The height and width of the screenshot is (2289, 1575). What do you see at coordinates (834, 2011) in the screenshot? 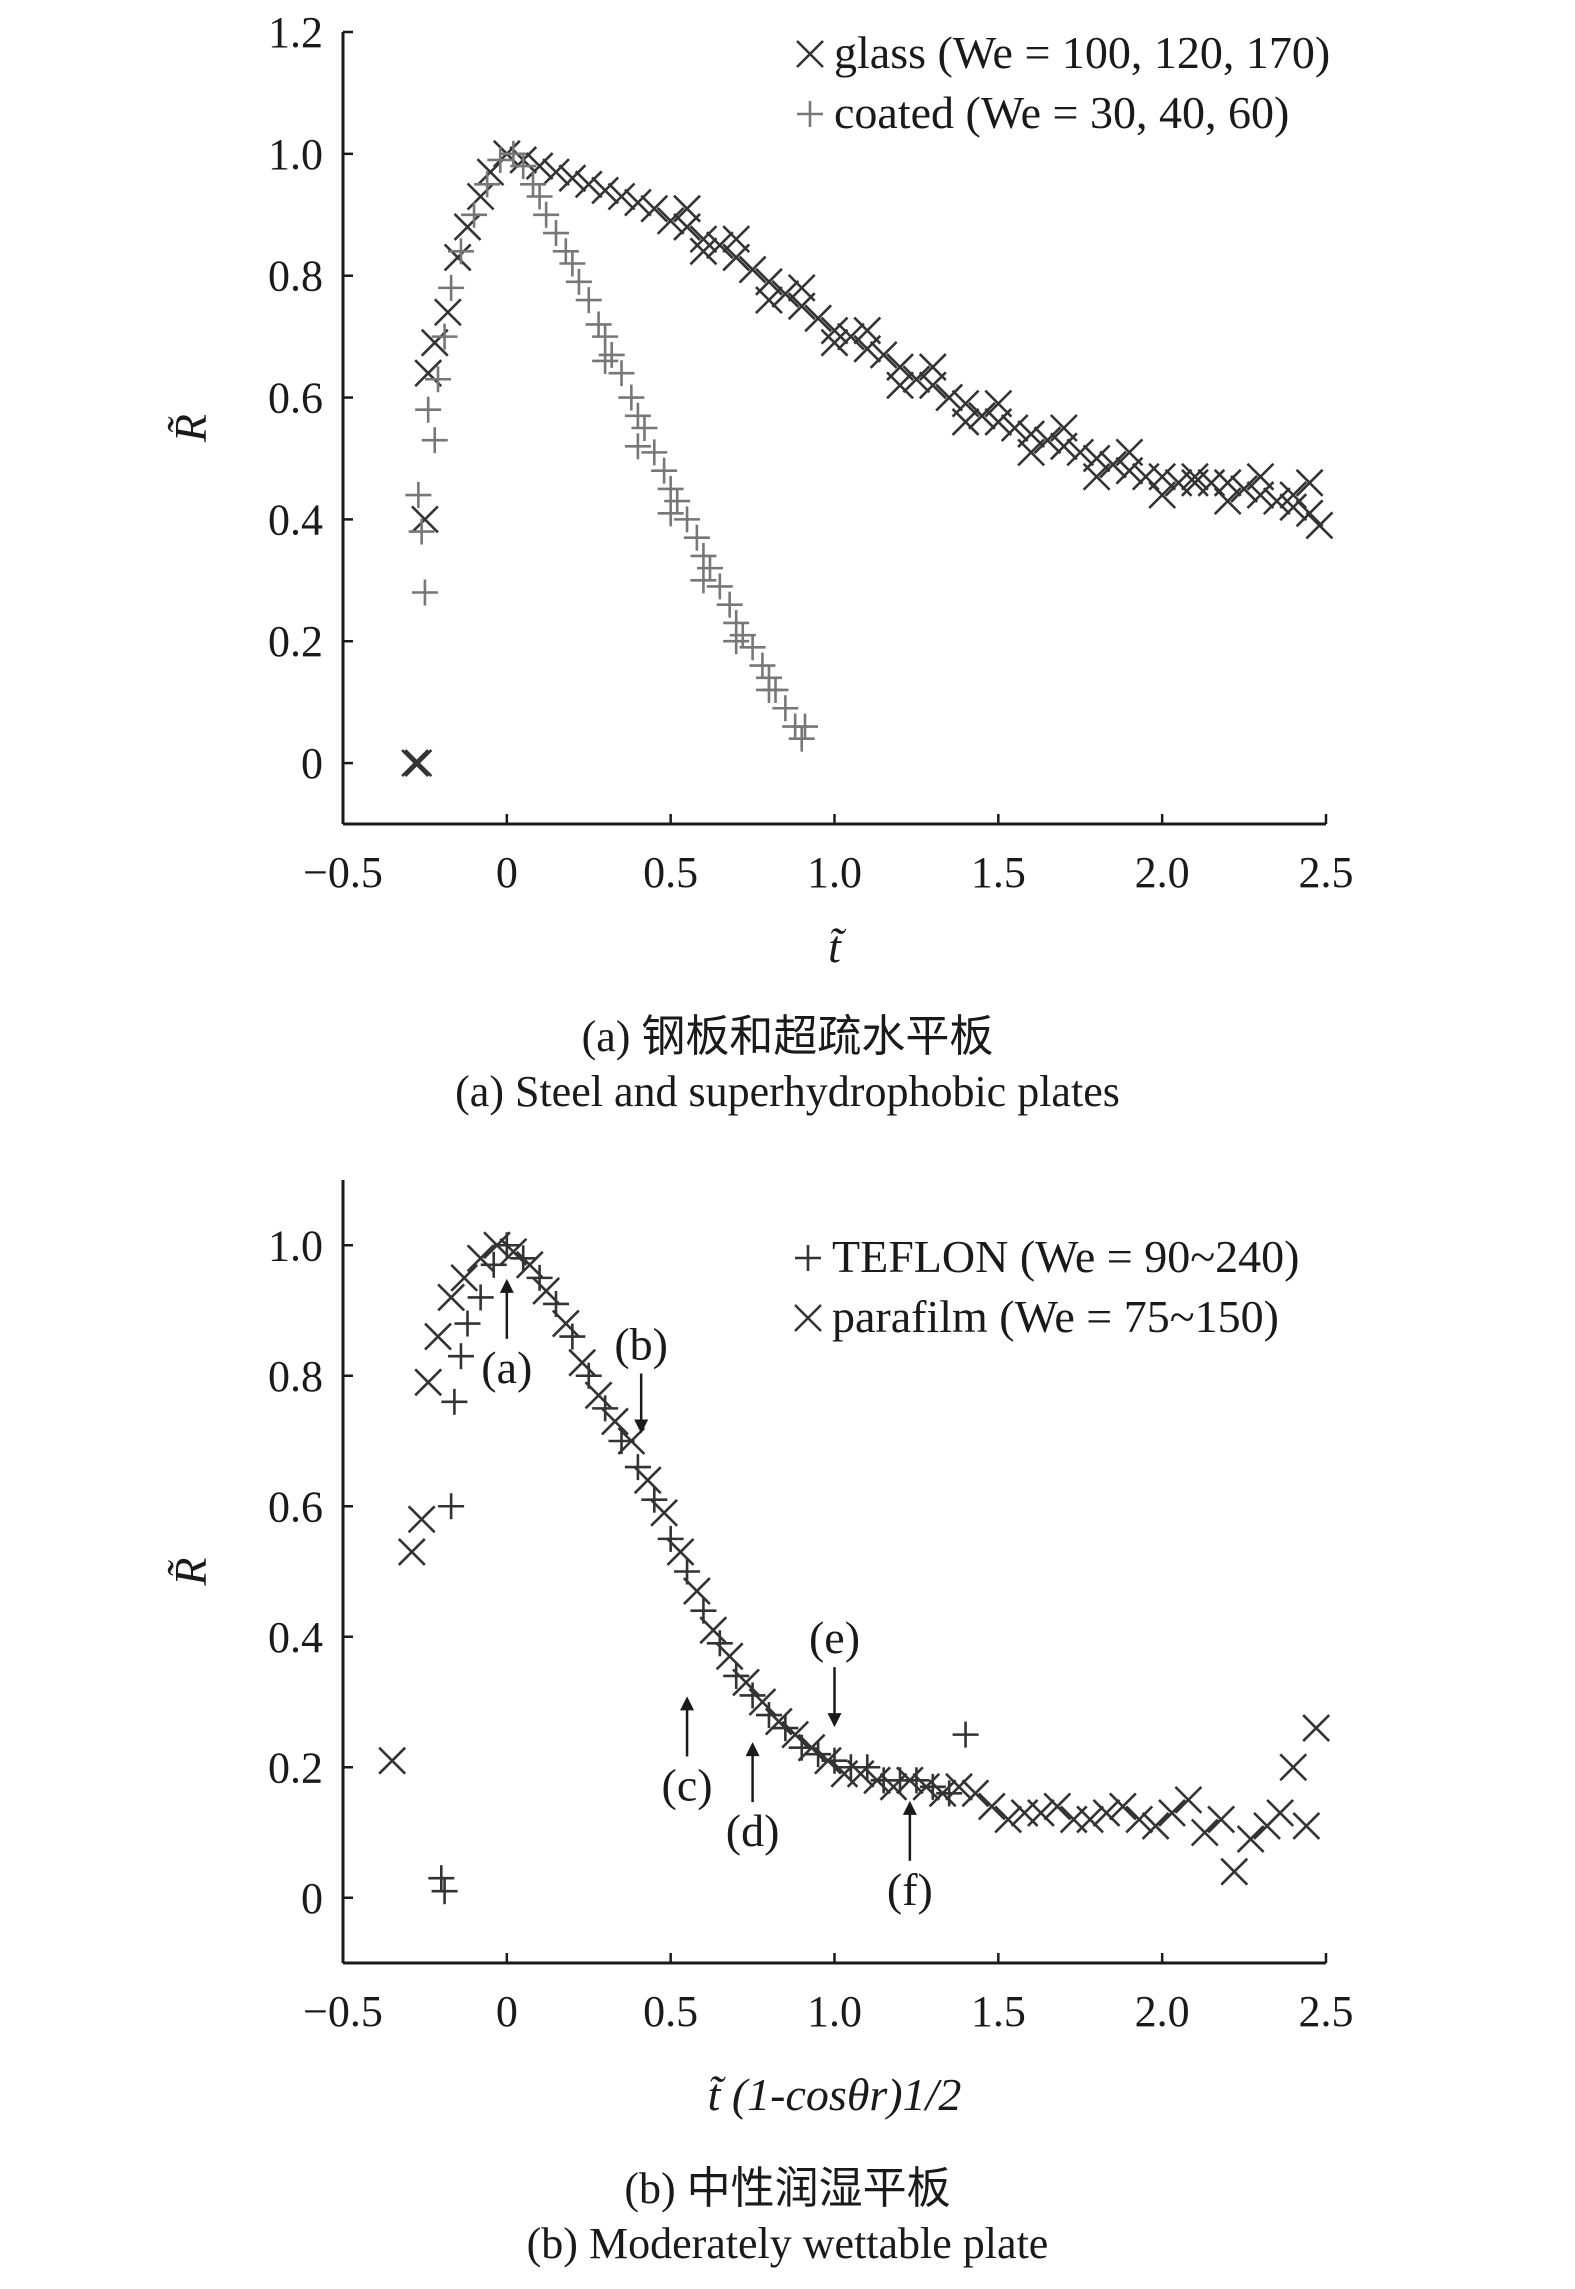
I see `x-tick-label: 1.0` at bounding box center [834, 2011].